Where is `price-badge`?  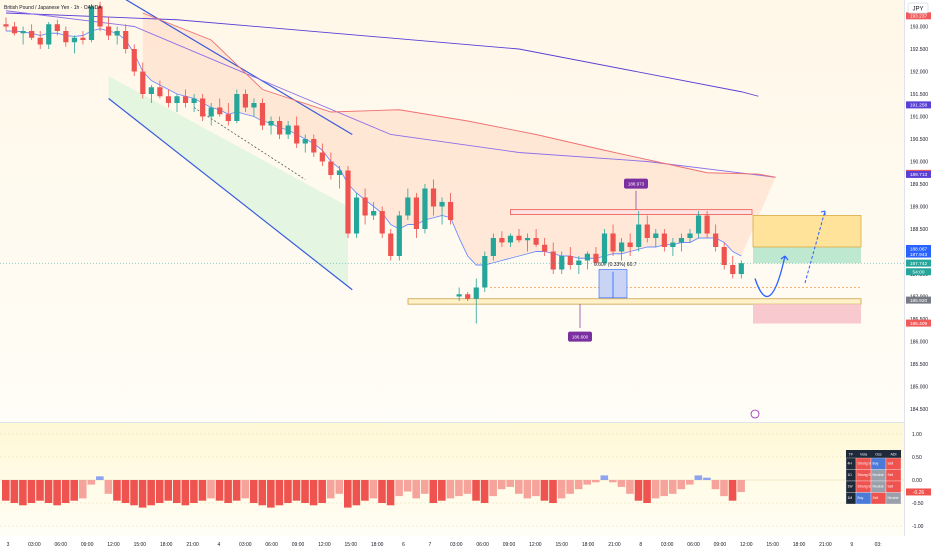
price-badge is located at coordinates (918, 254).